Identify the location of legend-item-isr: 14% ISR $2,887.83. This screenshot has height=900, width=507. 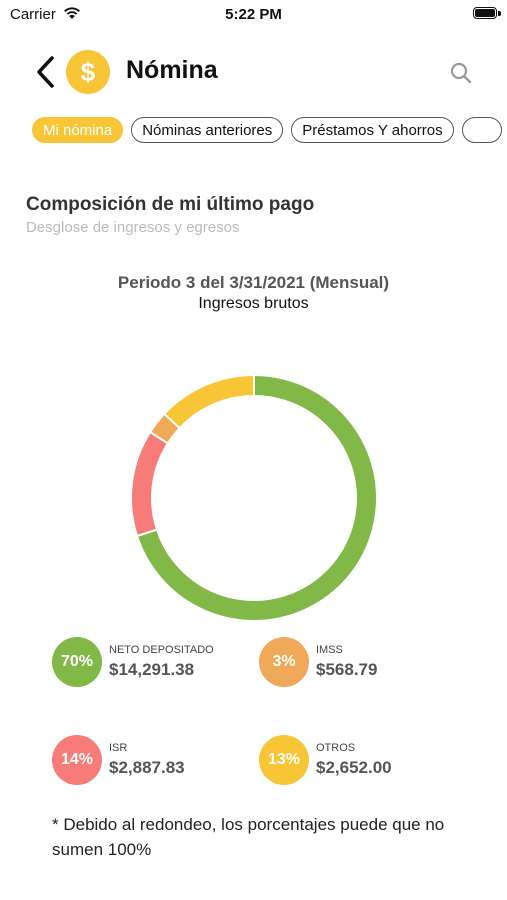
(118, 760).